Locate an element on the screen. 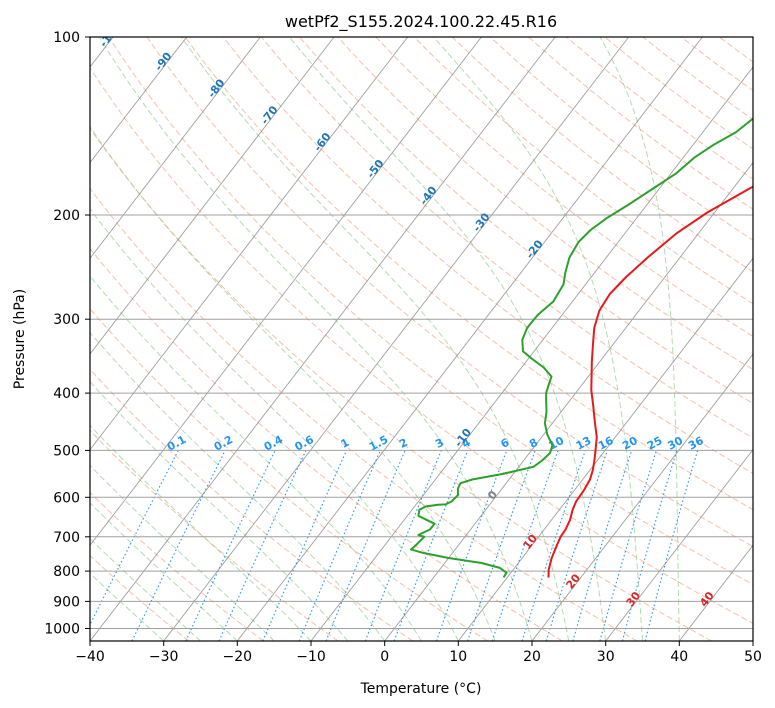  x-tick-label: 10 is located at coordinates (458, 657).